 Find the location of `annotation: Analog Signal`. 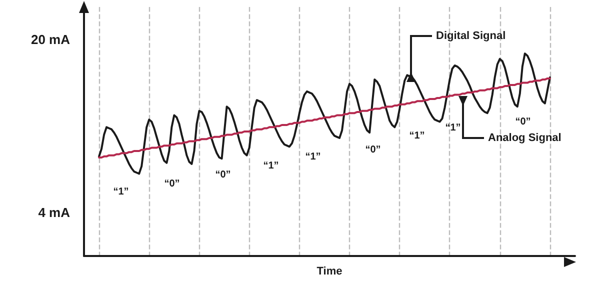

annotation: Analog Signal is located at coordinates (525, 138).